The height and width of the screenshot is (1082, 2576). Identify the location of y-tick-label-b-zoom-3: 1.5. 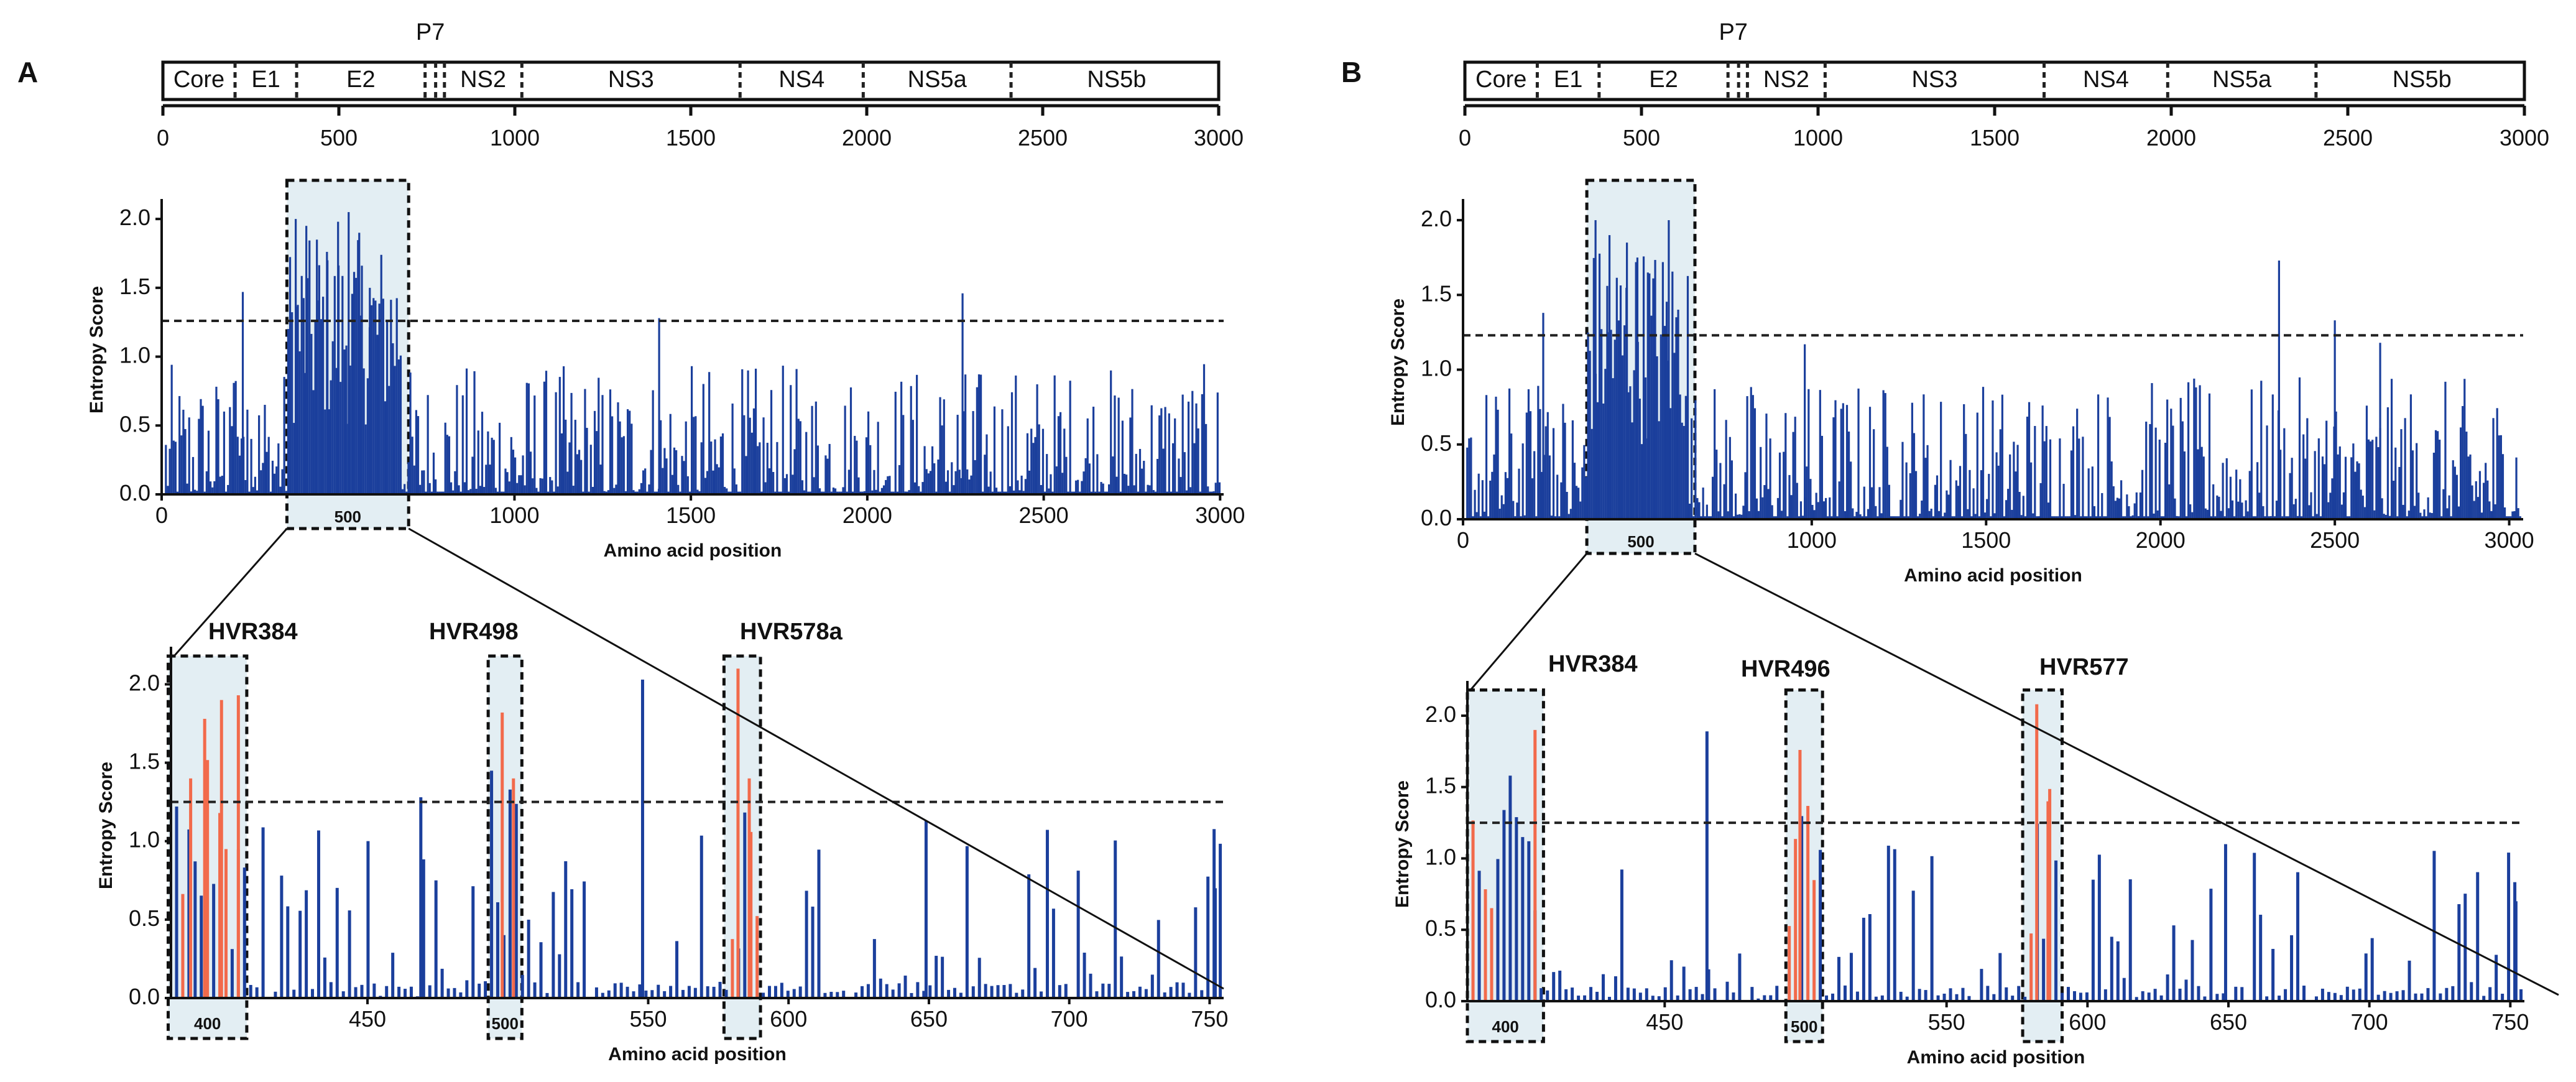
(1440, 785).